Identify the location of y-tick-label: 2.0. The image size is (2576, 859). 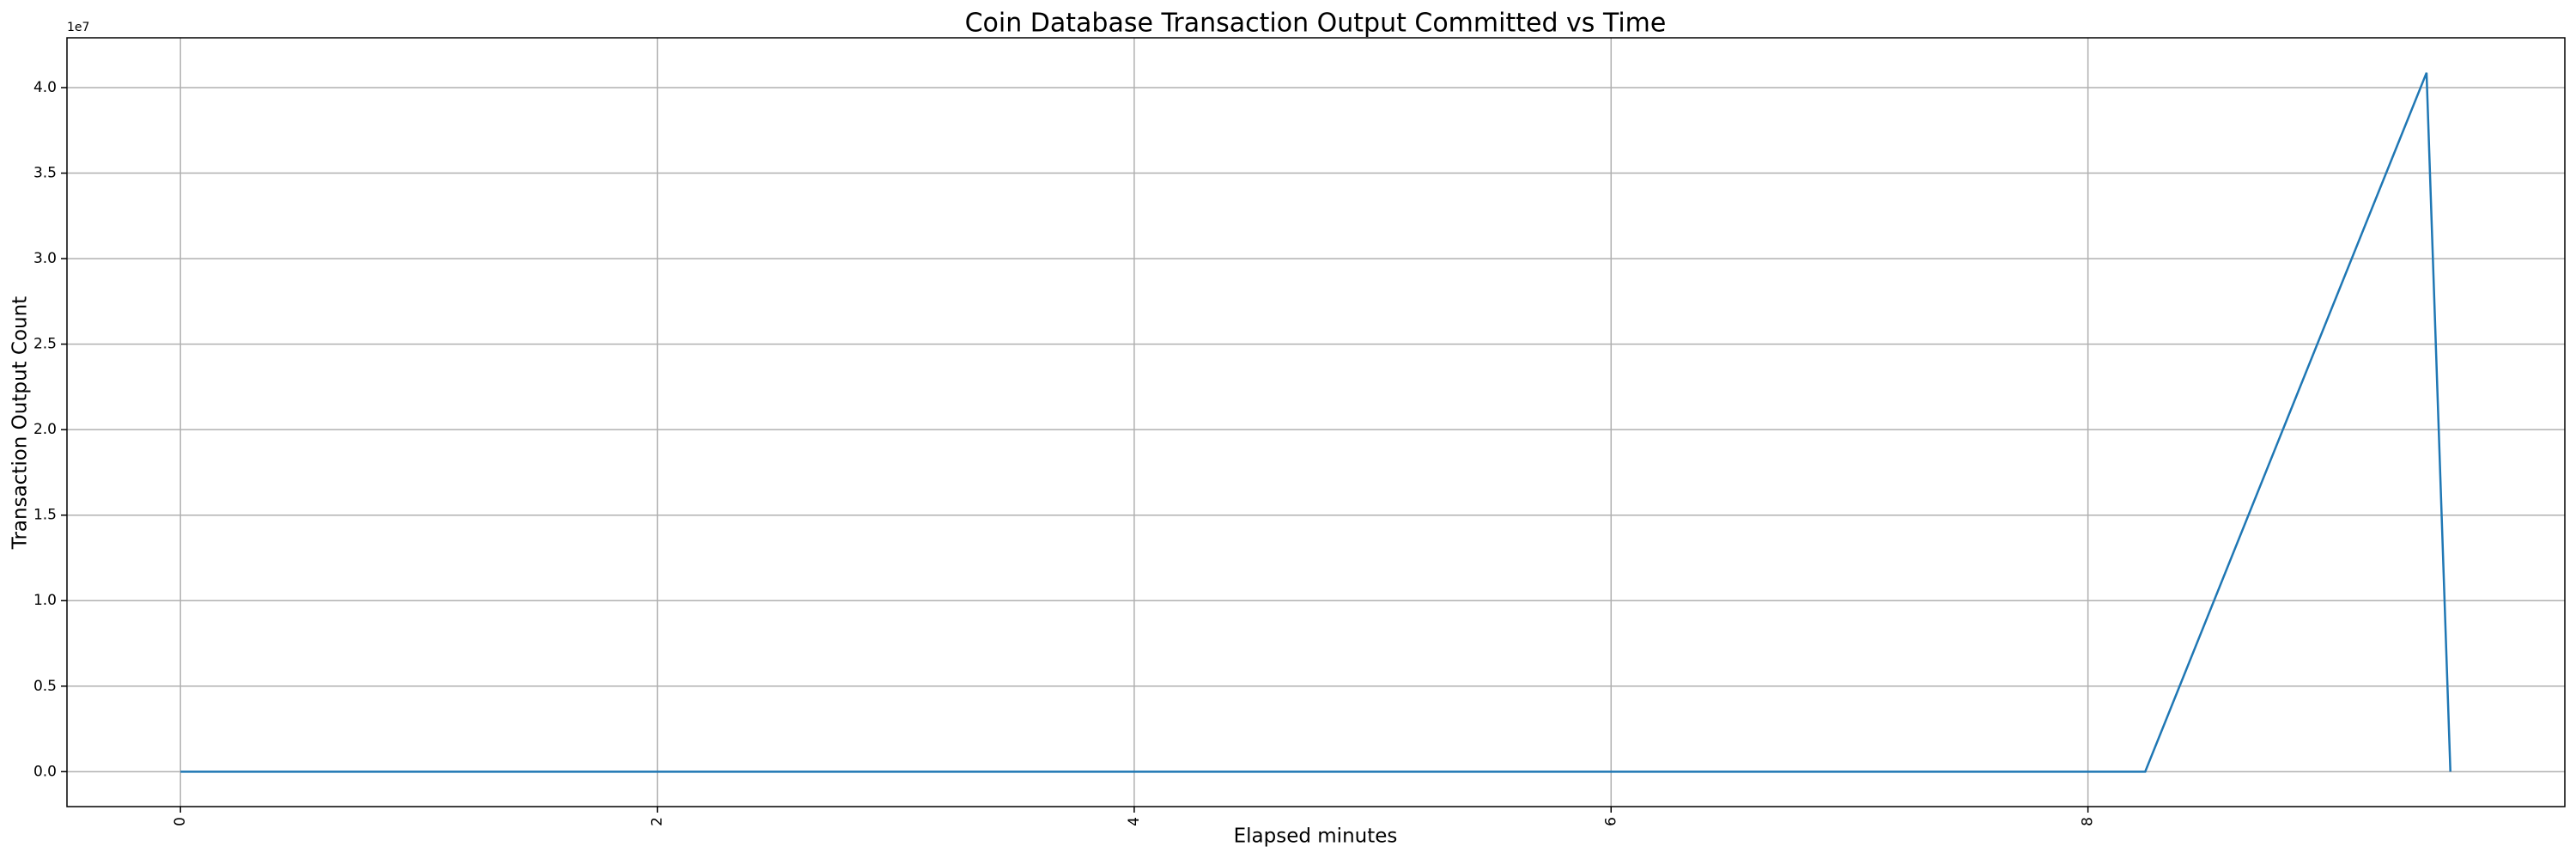
(45, 430).